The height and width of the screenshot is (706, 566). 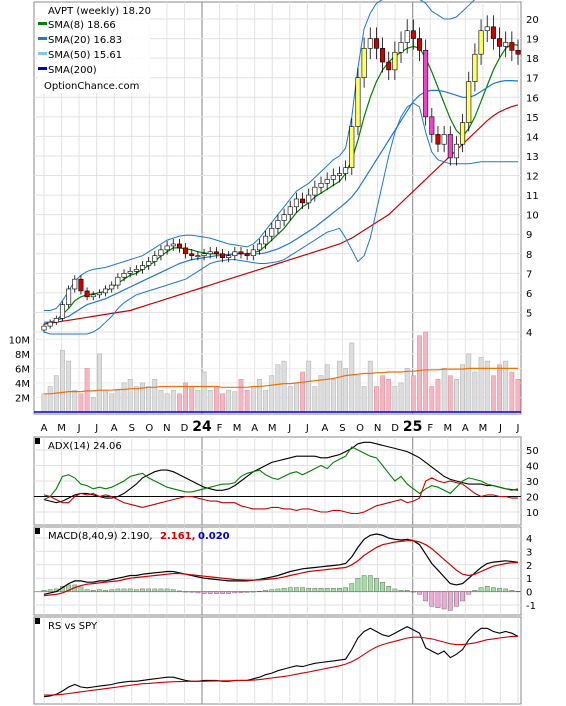 What do you see at coordinates (44, 428) in the screenshot?
I see `x-tick-label: A` at bounding box center [44, 428].